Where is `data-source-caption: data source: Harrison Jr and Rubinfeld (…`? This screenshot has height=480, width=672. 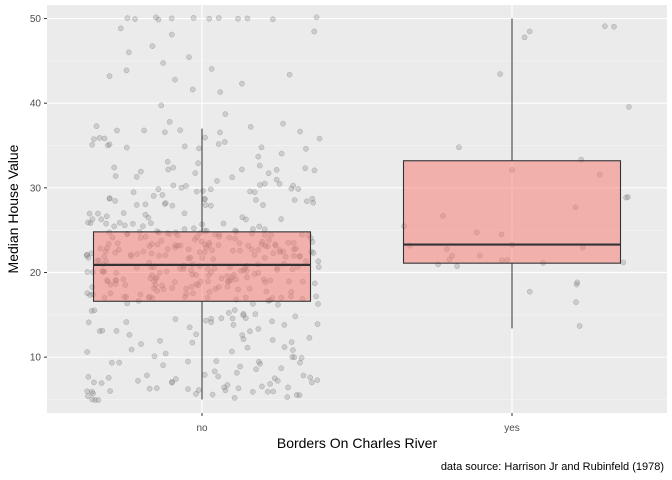
data-source-caption: data source: Harrison Jr and Rubinfeld (… is located at coordinates (552, 467).